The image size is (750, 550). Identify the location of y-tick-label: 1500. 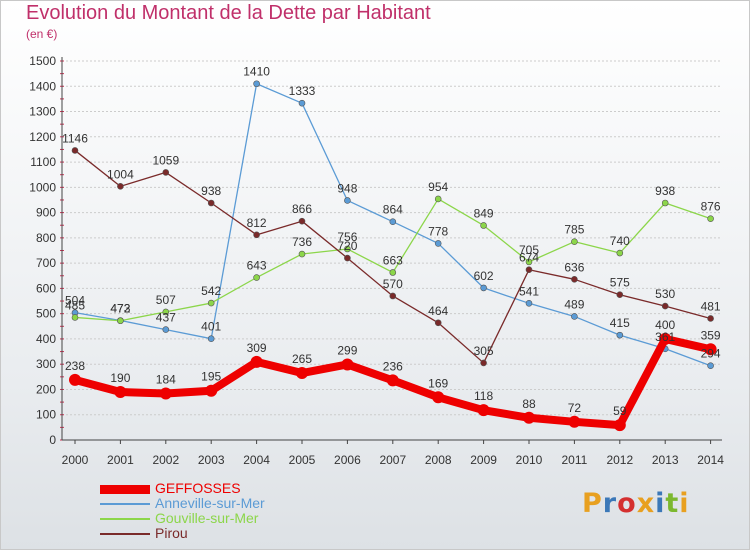
(42, 61).